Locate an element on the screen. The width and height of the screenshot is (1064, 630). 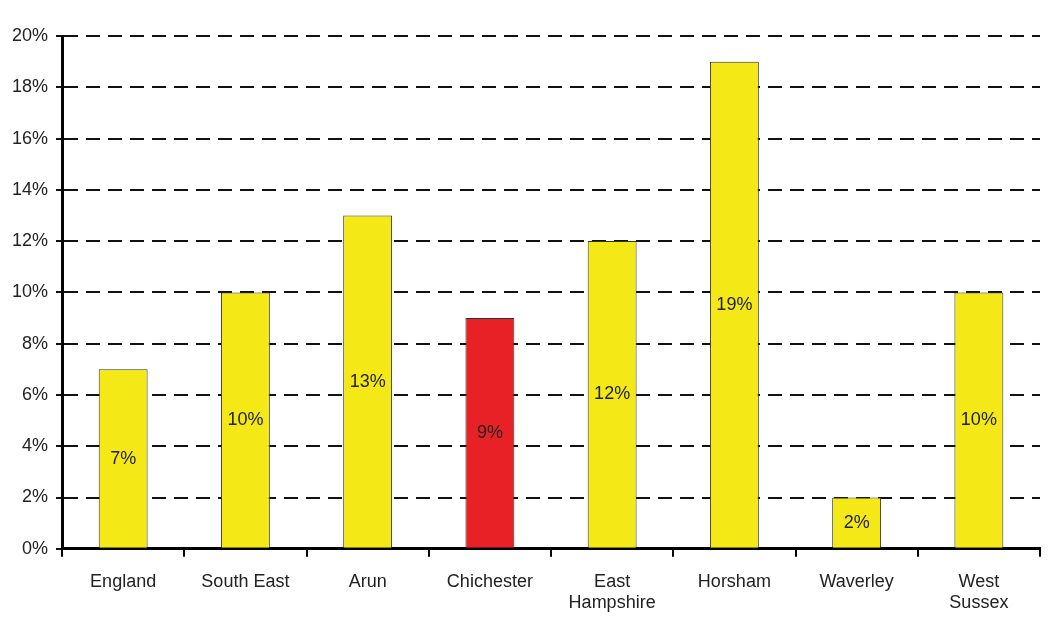
y-tick-label: 18% is located at coordinates (30, 86).